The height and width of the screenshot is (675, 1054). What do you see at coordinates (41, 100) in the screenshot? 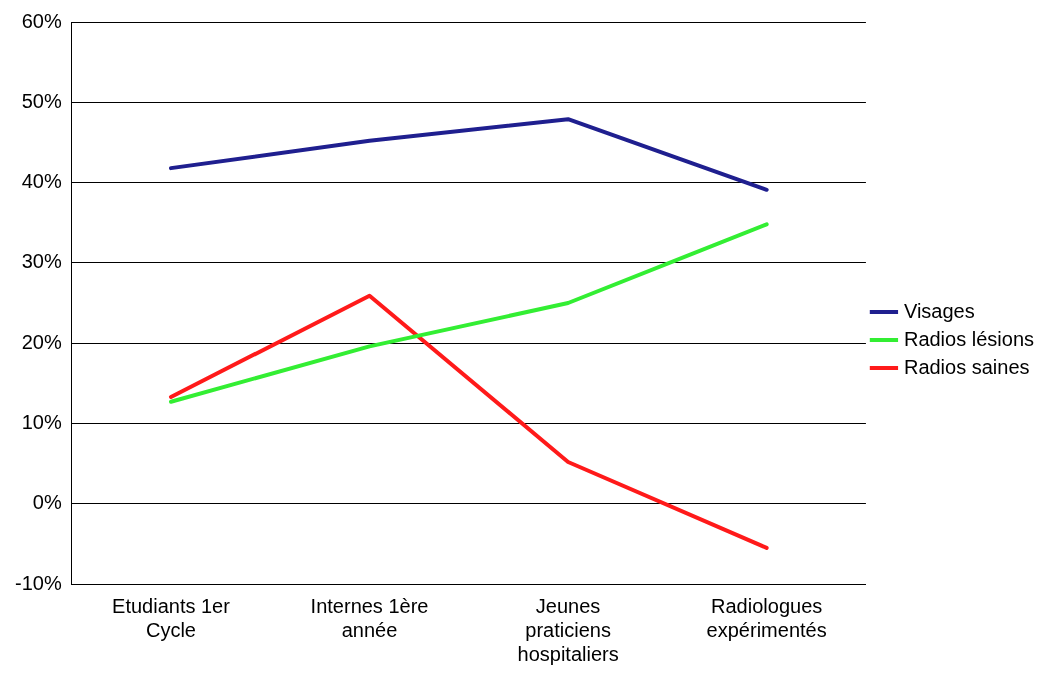
I see `y-tick-label: 50%` at bounding box center [41, 100].